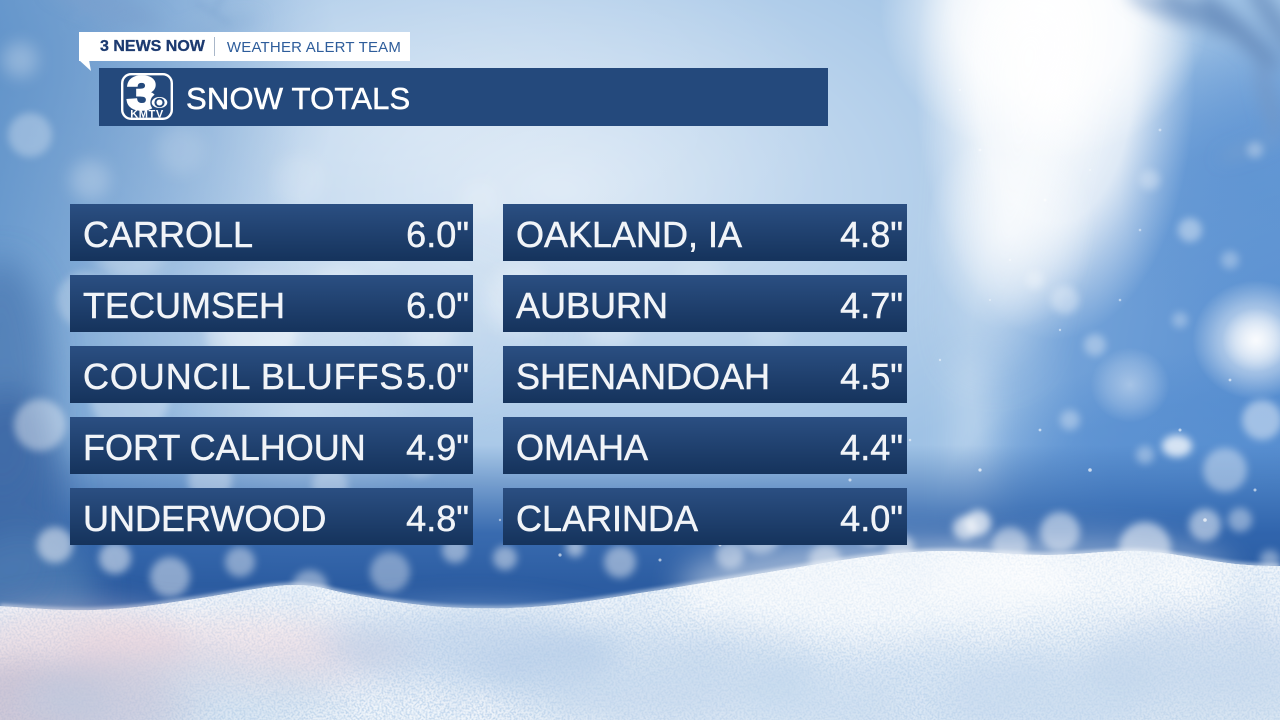 Image resolution: width=1280 pixels, height=720 pixels. Describe the element at coordinates (147, 115) in the screenshot. I see `svg-text: KMTV` at that location.